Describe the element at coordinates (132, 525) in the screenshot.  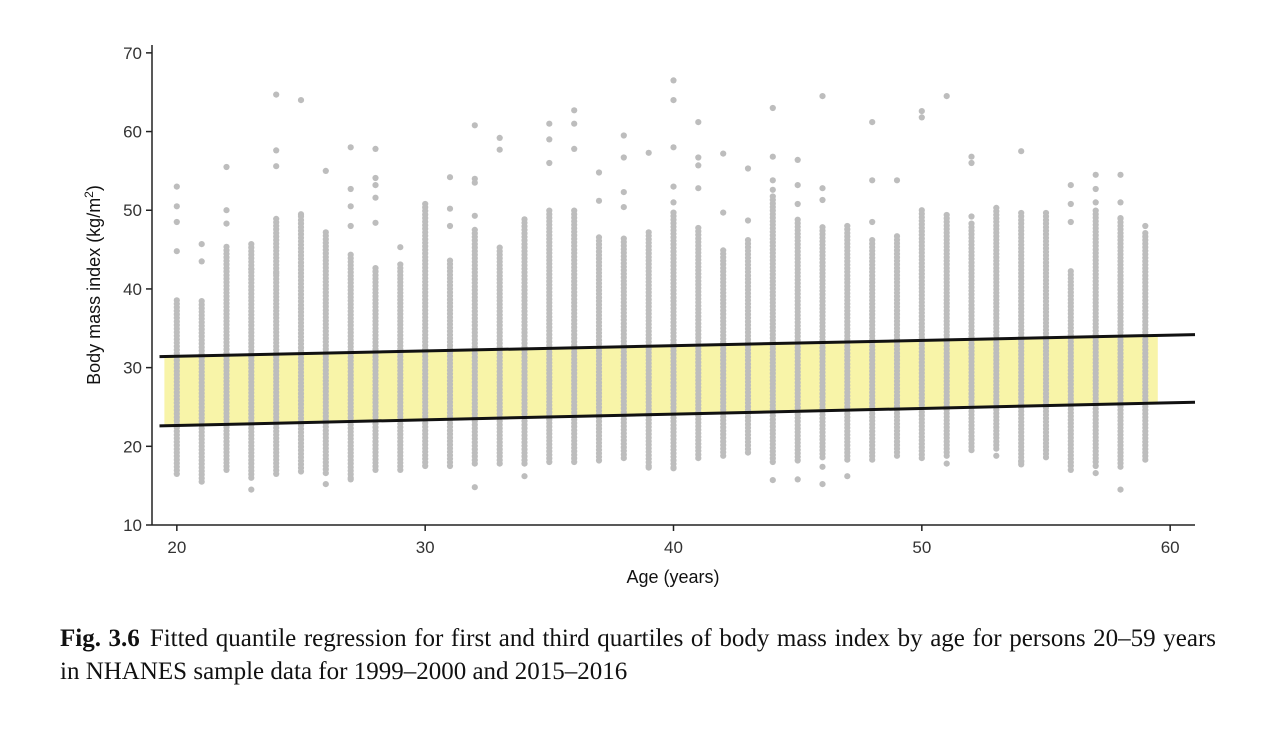
I see `y-tick-label: 10` at that location.